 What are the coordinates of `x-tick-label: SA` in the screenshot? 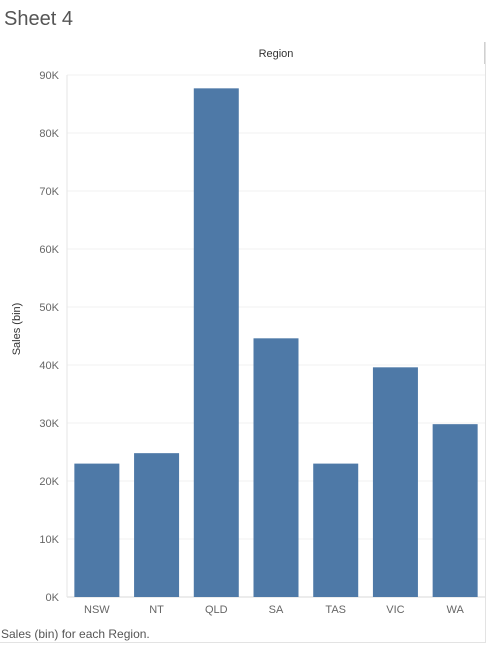 It's located at (276, 610).